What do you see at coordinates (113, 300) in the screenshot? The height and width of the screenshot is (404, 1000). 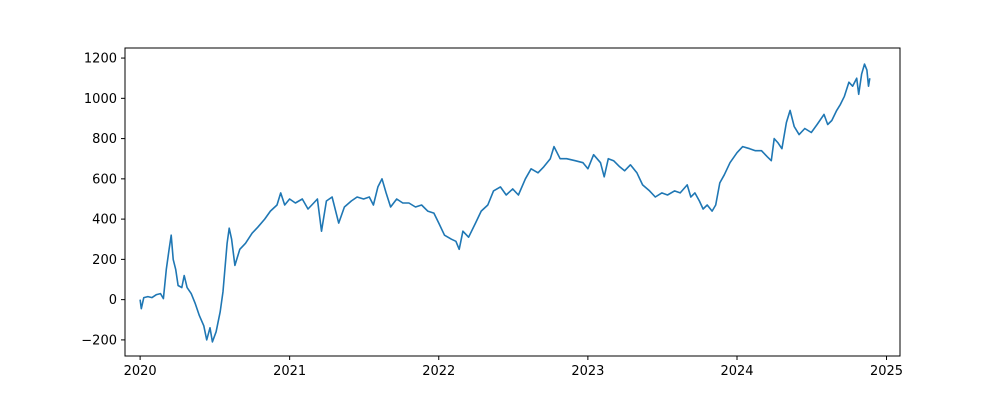 I see `y-tick-label: 0` at bounding box center [113, 300].